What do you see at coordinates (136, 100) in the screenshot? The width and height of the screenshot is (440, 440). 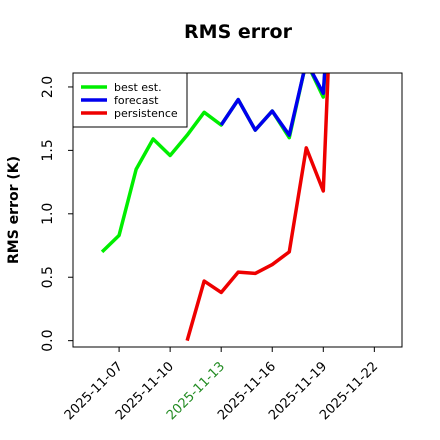 I see `legend-label: forecast` at bounding box center [136, 100].